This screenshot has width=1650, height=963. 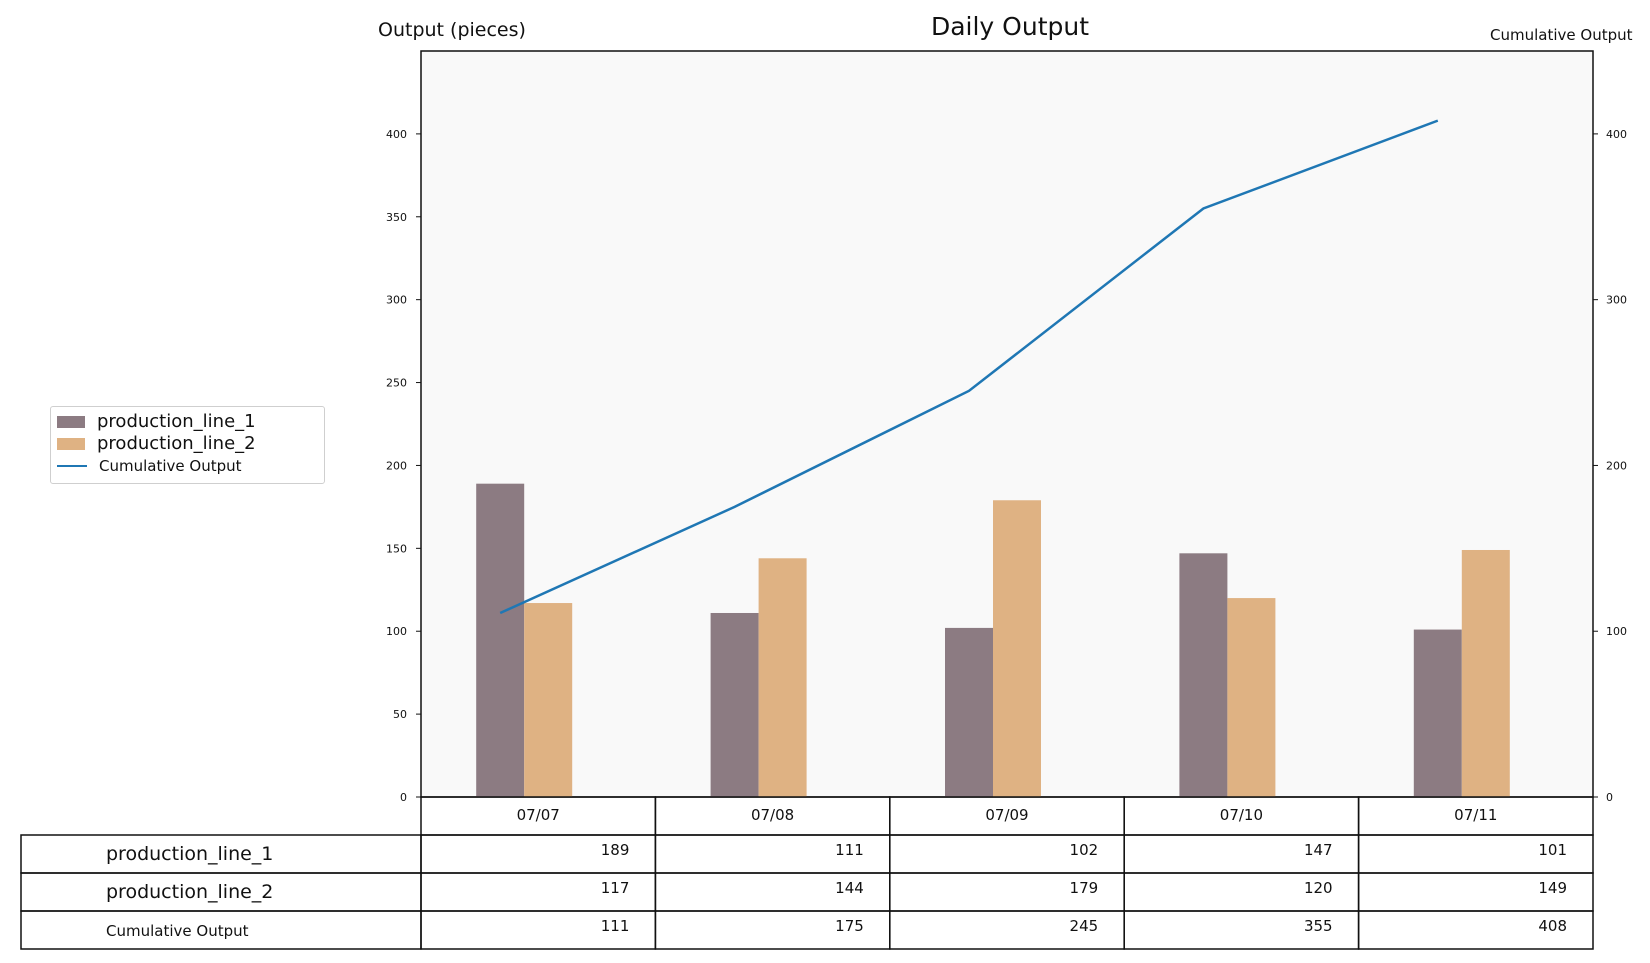 I want to click on table-cell-value: 149, so click(x=1552, y=888).